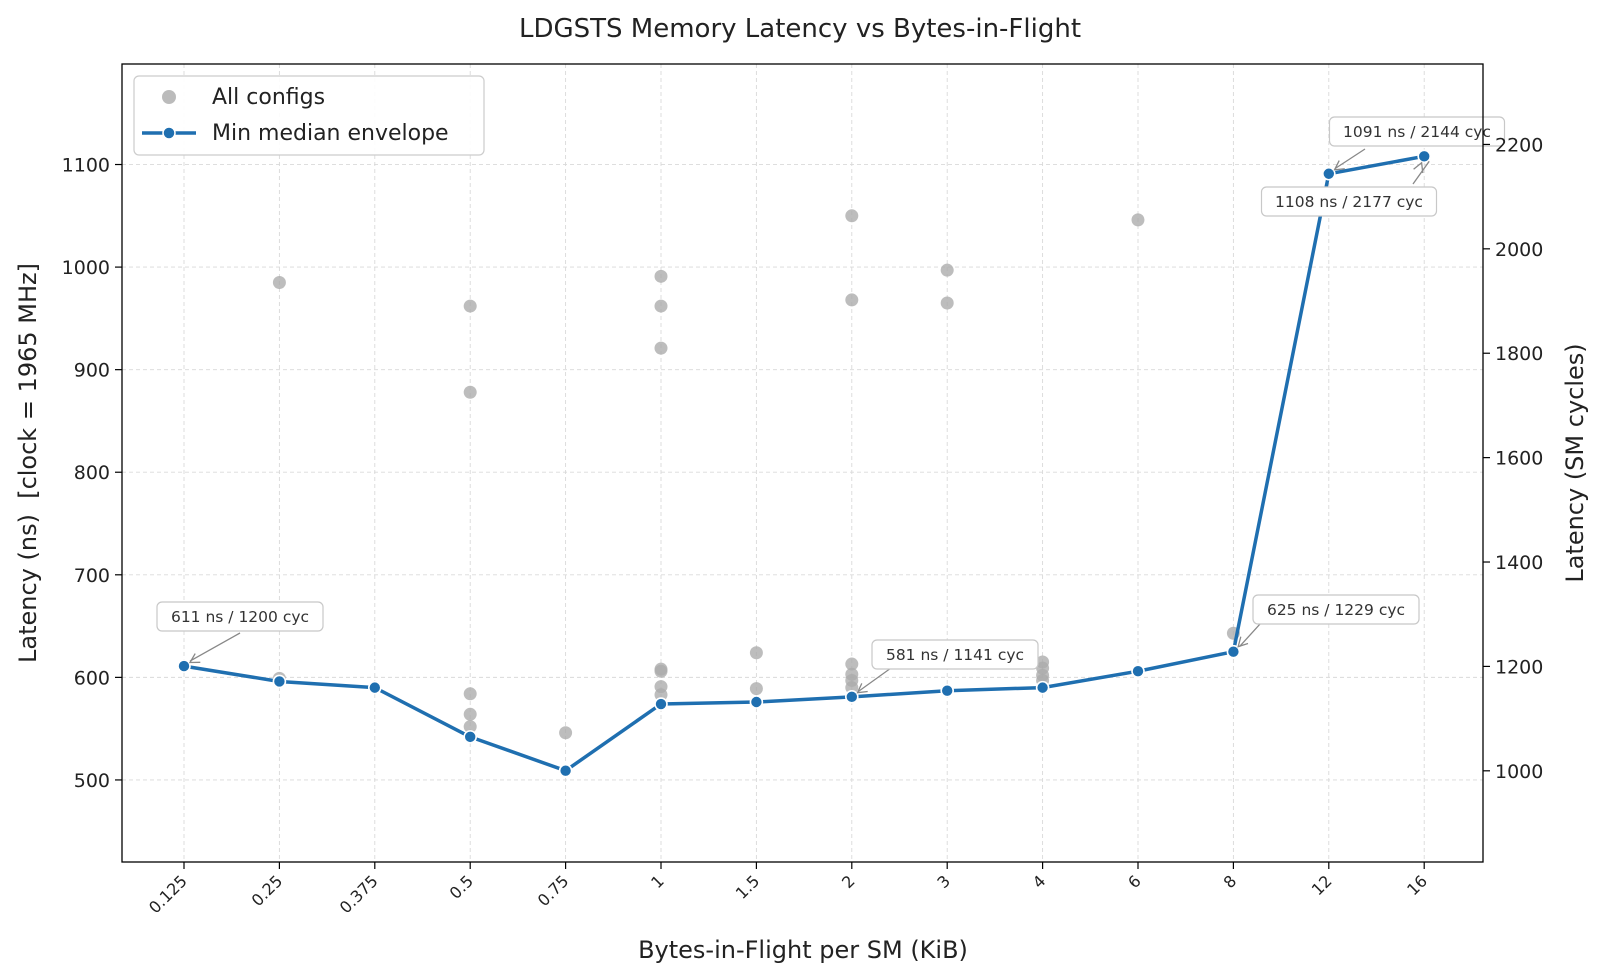  I want to click on y-axis-label-left: Latency (ns) [clock = 1965 MHz], so click(28, 463).